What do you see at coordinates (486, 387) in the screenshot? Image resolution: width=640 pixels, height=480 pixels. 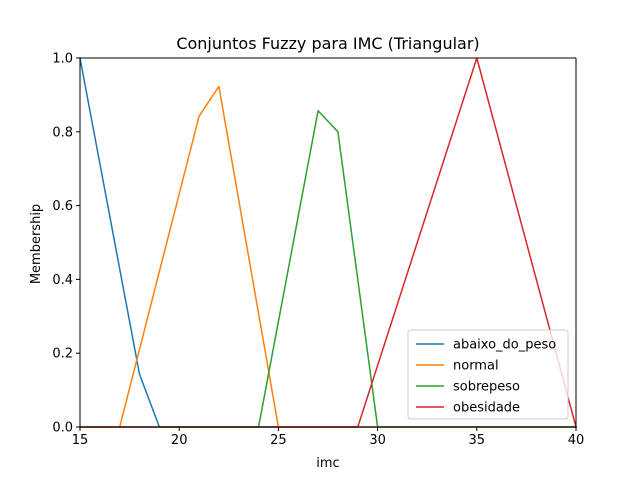 I see `legend-label-sobrepeso: sobrepeso` at bounding box center [486, 387].